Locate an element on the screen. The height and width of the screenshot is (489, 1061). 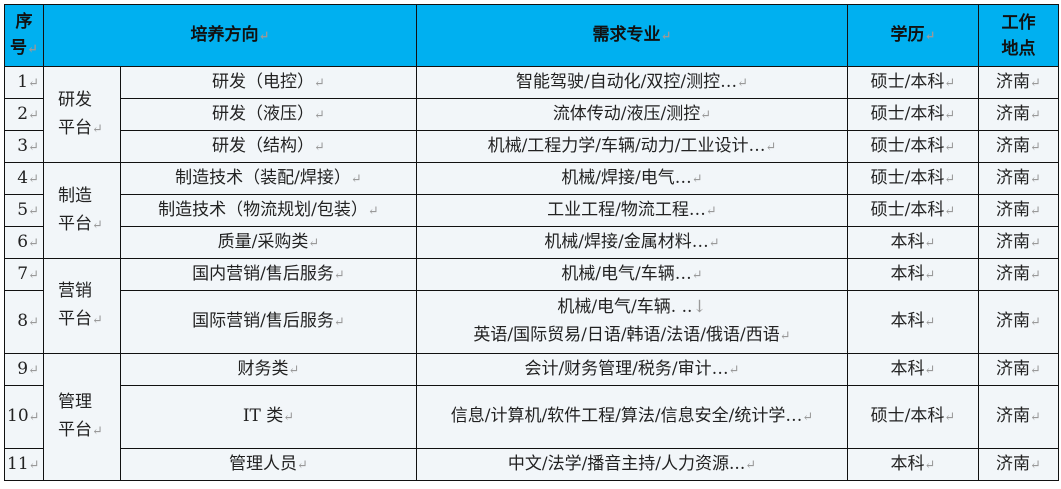
direction-cell: 制造技术（装配/焊接） is located at coordinates (268, 178).